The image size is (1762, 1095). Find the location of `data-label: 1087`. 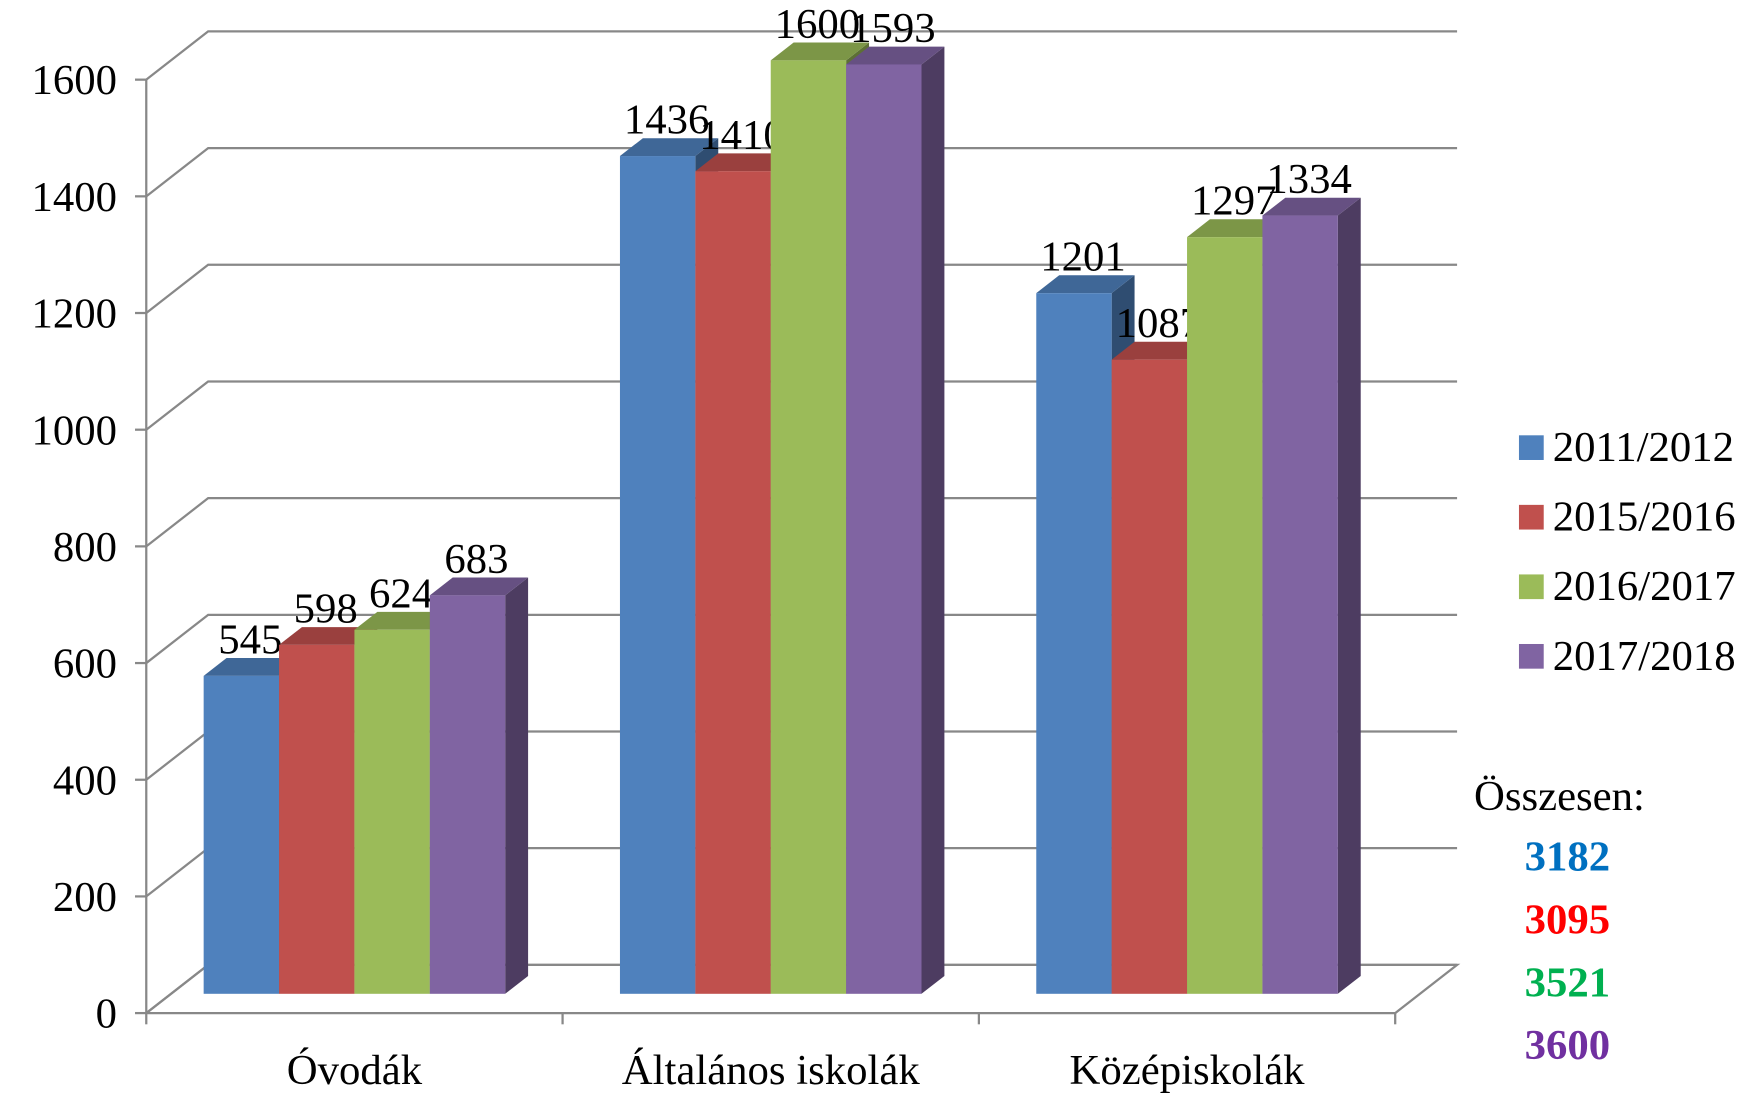

data-label: 1087 is located at coordinates (1158, 323).